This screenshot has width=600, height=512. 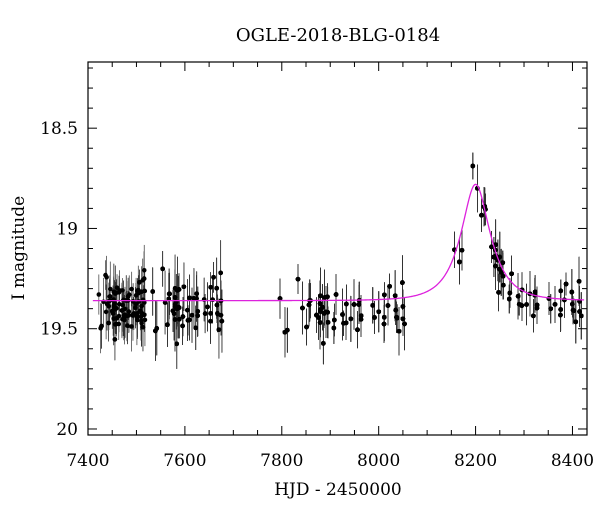 What do you see at coordinates (59, 129) in the screenshot?
I see `y-tick-label: 18.5` at bounding box center [59, 129].